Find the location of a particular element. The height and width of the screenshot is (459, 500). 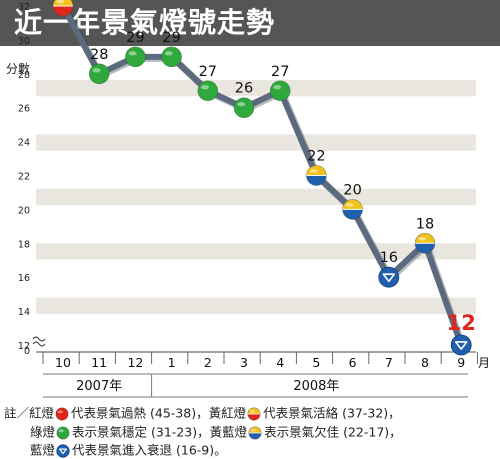

y-tick-label: 20 is located at coordinates (24, 210).